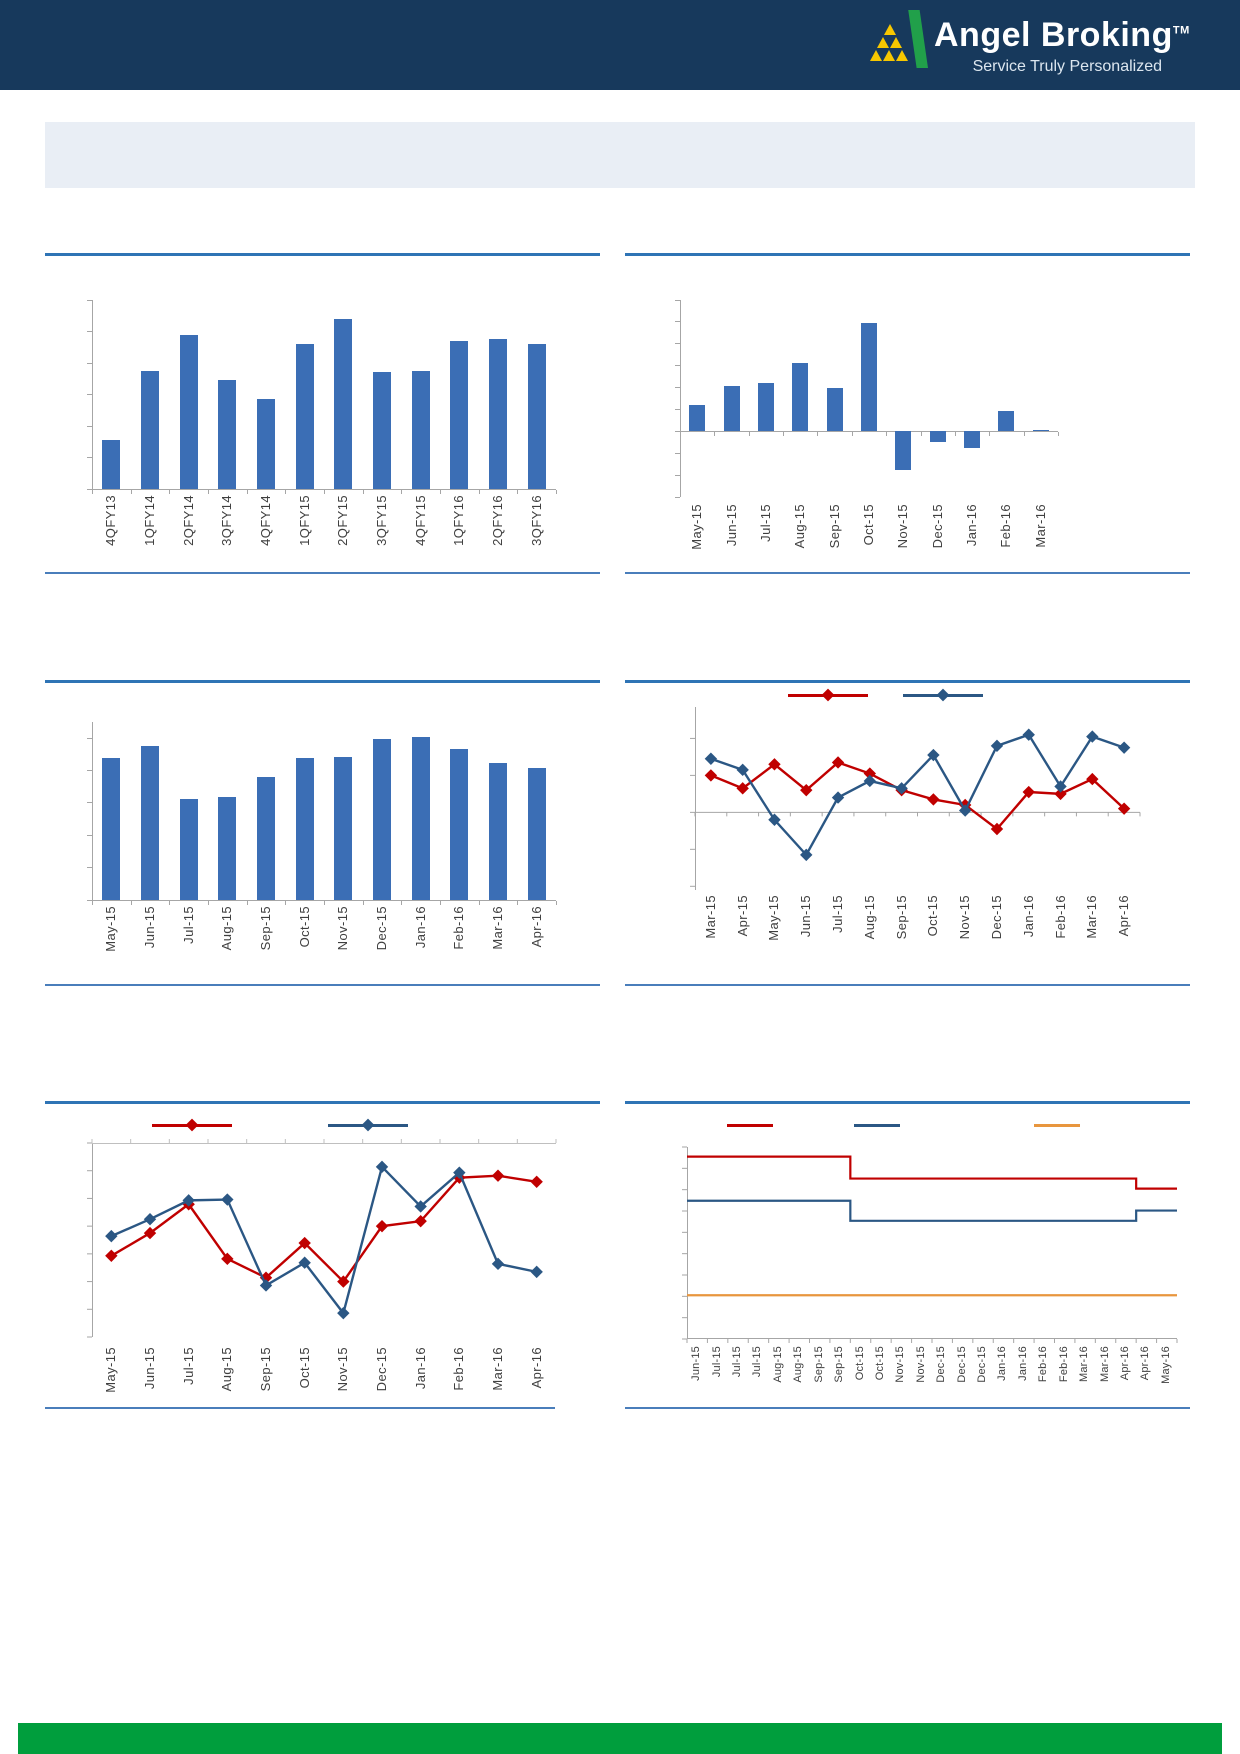 This screenshot has height=1754, width=1240. What do you see at coordinates (1057, 1125) in the screenshot?
I see `legend-line` at bounding box center [1057, 1125].